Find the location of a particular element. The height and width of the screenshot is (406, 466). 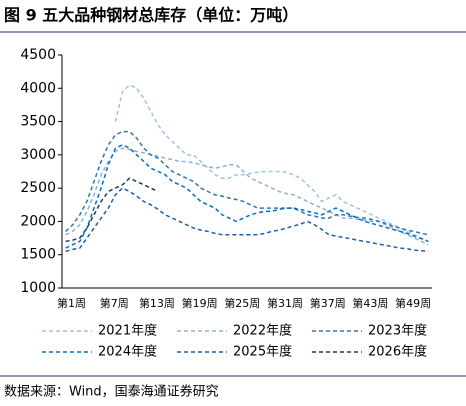

y-tick-label: 4500 is located at coordinates (38, 55).